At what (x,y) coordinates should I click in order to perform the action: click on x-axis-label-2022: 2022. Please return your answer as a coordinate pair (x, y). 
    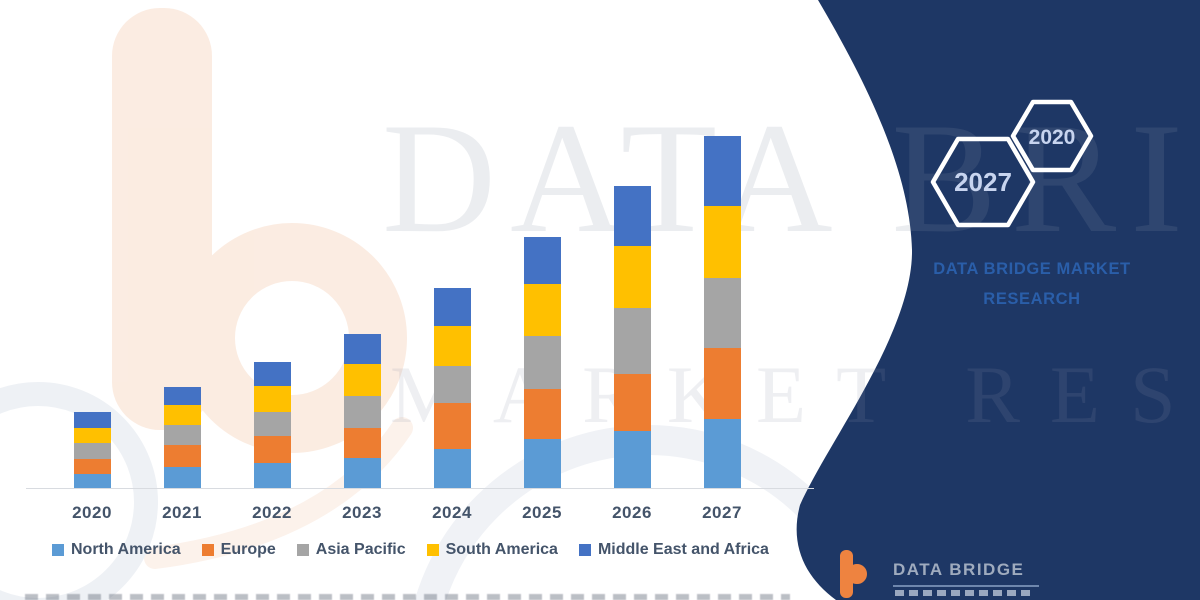
    Looking at the image, I should click on (272, 512).